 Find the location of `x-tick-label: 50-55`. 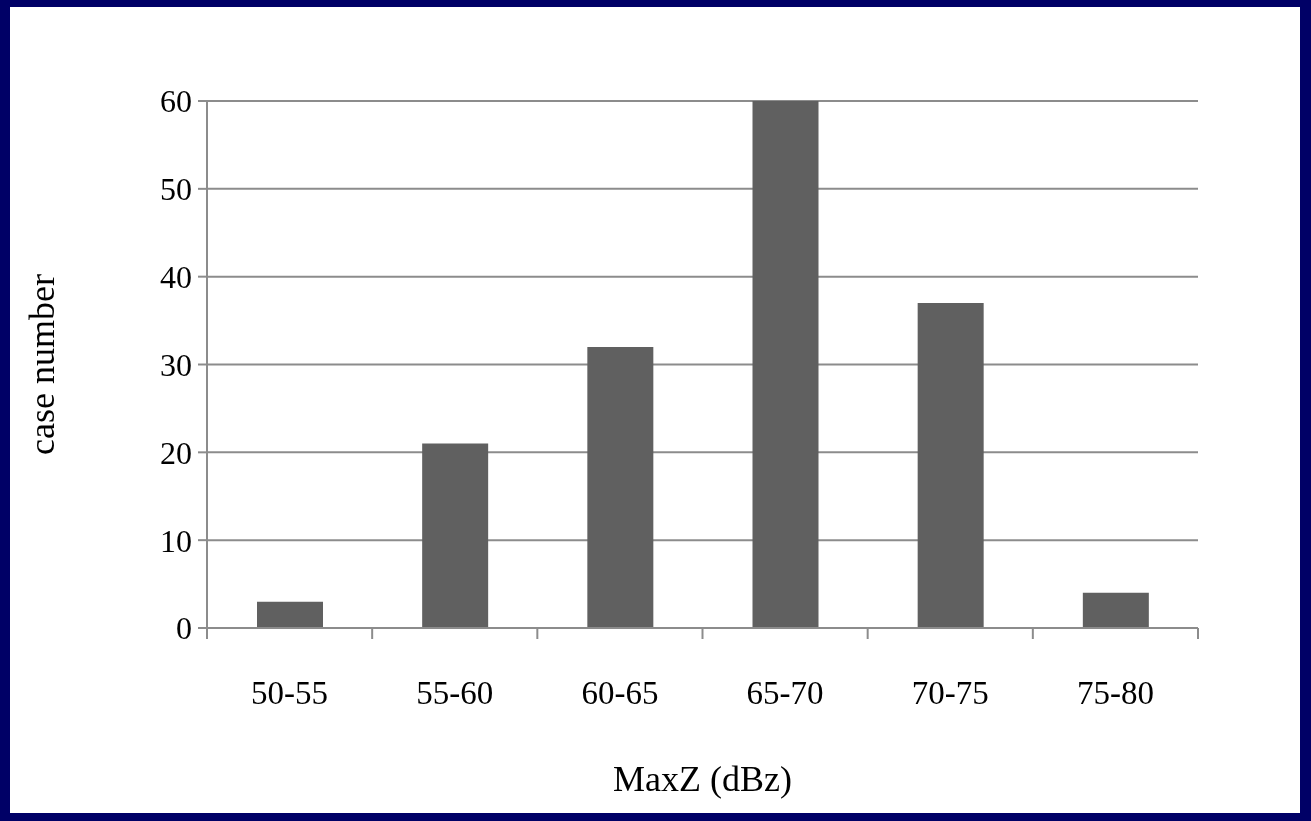

x-tick-label: 50-55 is located at coordinates (290, 693).